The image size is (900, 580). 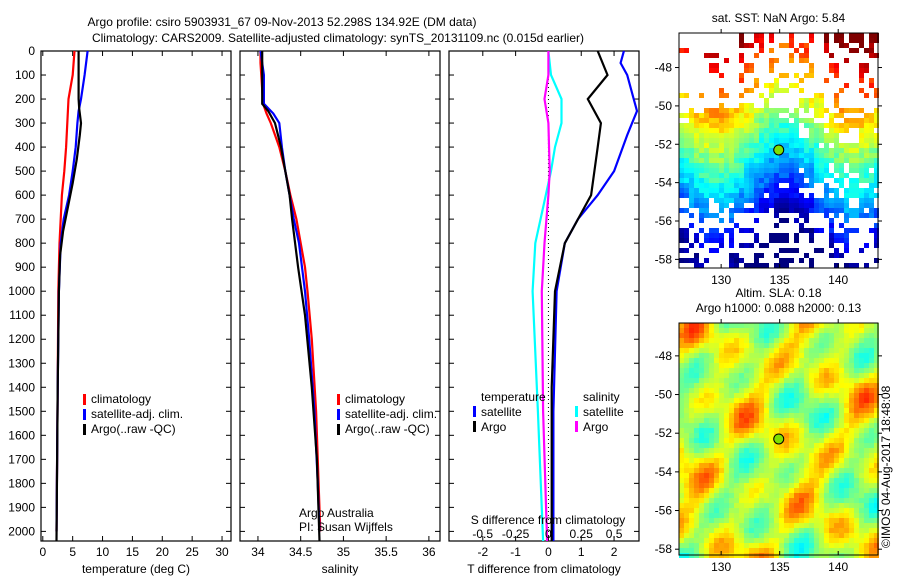 I want to click on difference-xtick-label: 1, so click(x=581, y=552).